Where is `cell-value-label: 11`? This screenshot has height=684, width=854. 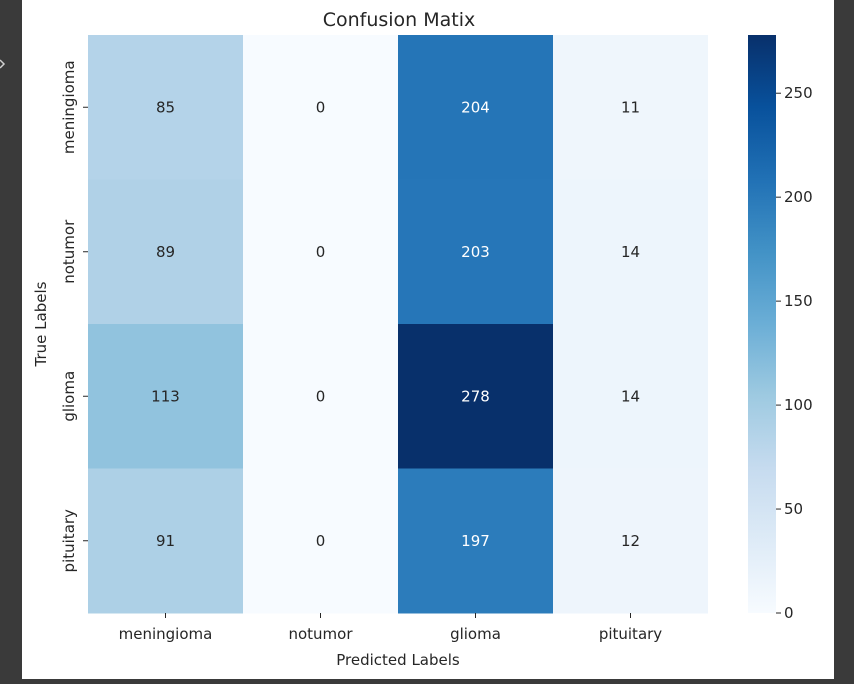 cell-value-label: 11 is located at coordinates (630, 107).